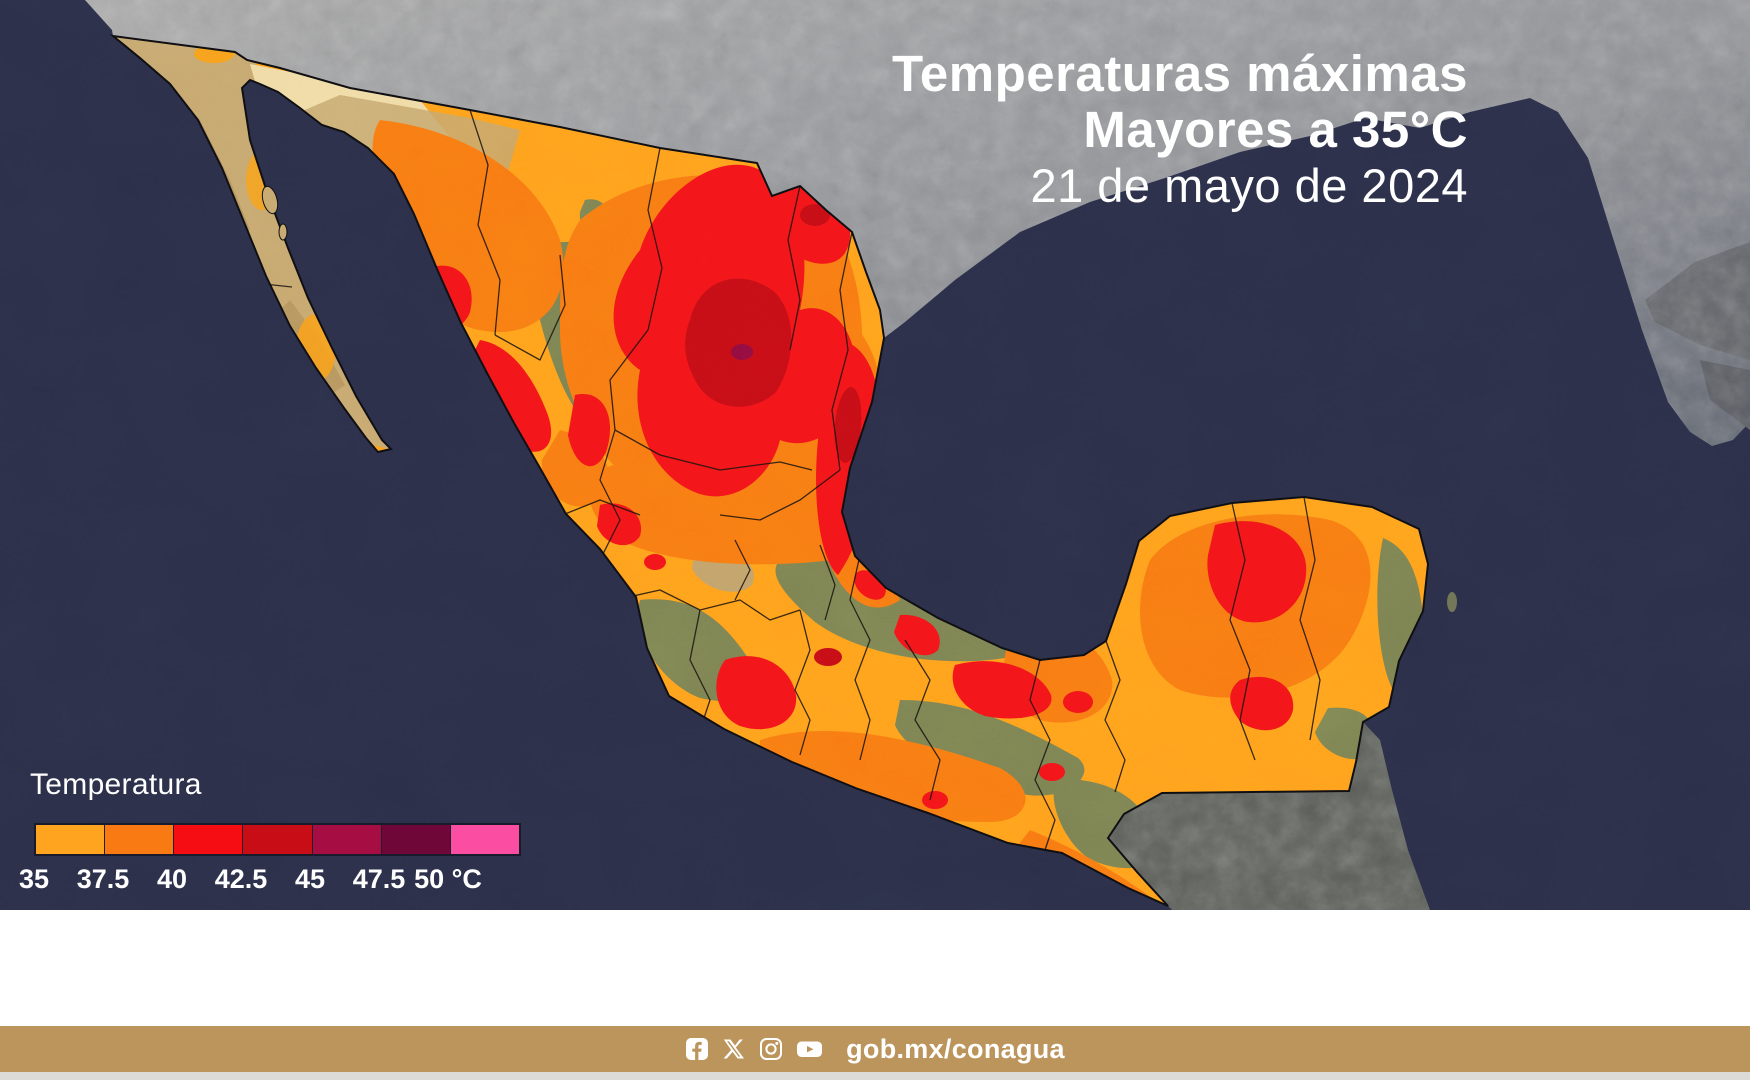 This screenshot has width=1750, height=1080. What do you see at coordinates (1275, 129) in the screenshot?
I see `map-title-line2: Mayores a 35°C` at bounding box center [1275, 129].